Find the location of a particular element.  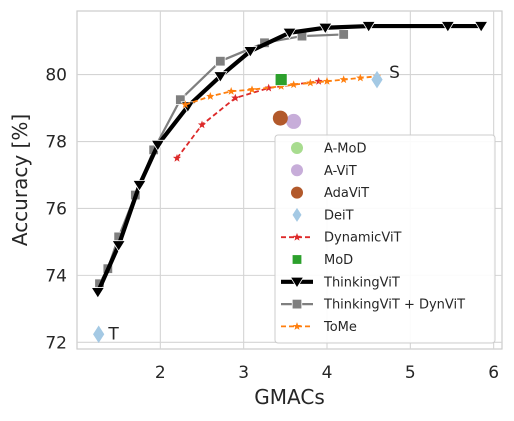

y-tick-label: 74 is located at coordinates (56, 276).